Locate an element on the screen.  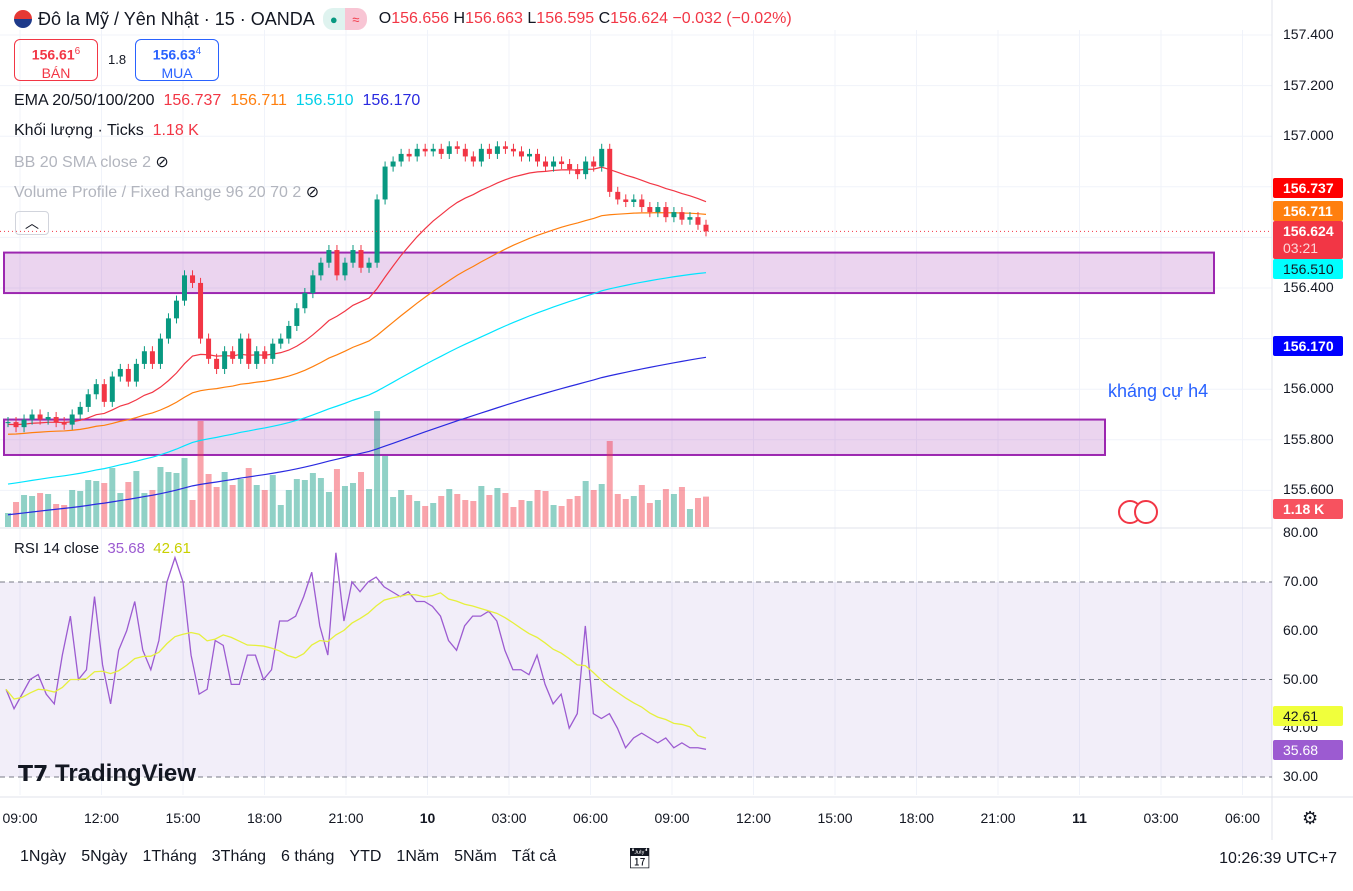
date-range-icon: 📅︎ is located at coordinates (640, 859).